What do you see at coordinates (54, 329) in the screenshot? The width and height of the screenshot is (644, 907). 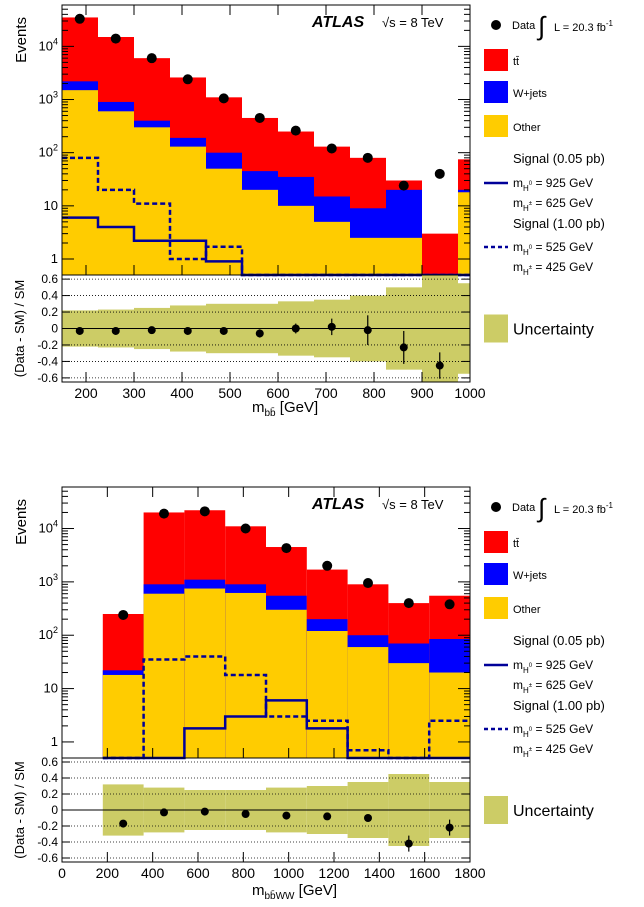 I see `ratio-tick-label: 0` at bounding box center [54, 329].